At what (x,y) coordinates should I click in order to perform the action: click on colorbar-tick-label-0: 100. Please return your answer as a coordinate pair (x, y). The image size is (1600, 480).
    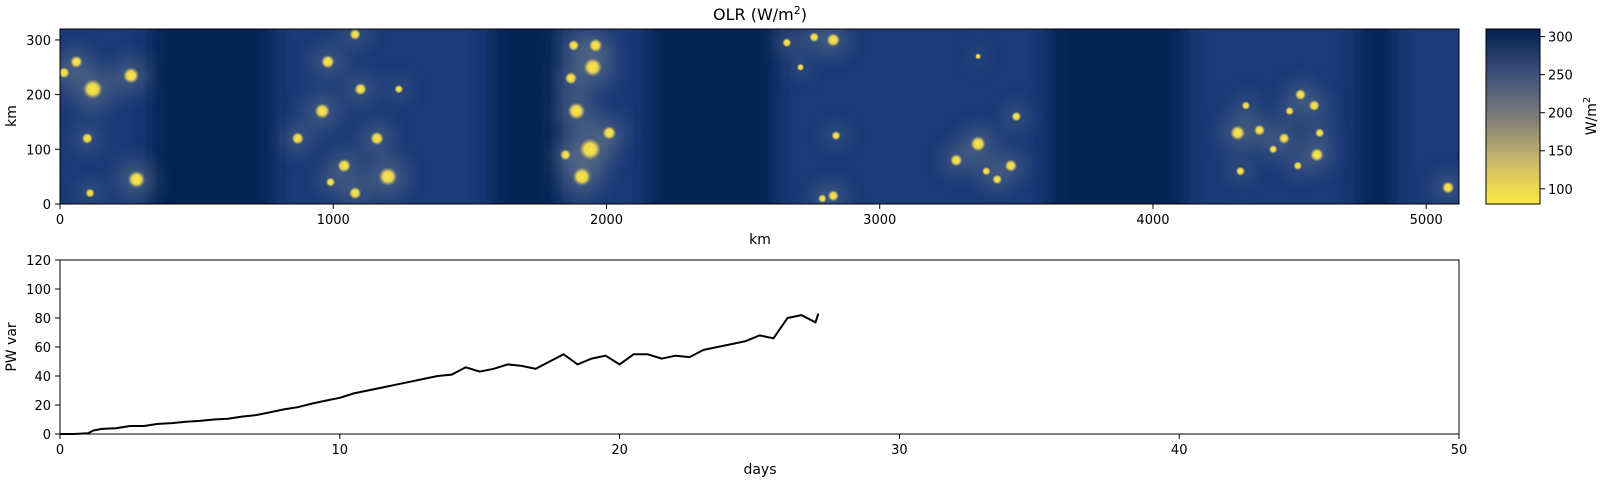
    Looking at the image, I should click on (1560, 190).